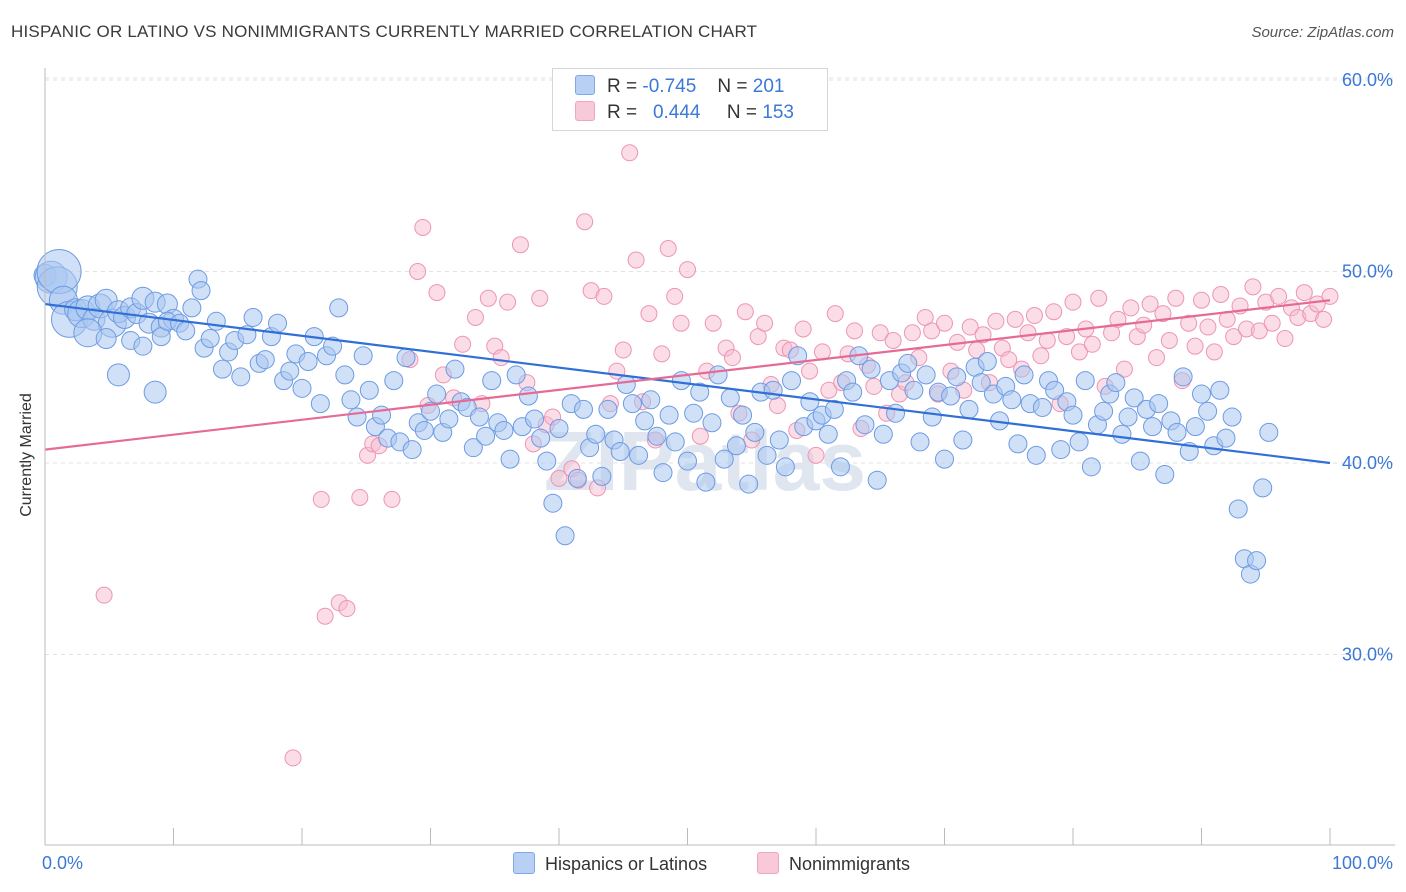  I want to click on bottom-legend-hispanics: Hispanics or Latinos, so click(610, 863).